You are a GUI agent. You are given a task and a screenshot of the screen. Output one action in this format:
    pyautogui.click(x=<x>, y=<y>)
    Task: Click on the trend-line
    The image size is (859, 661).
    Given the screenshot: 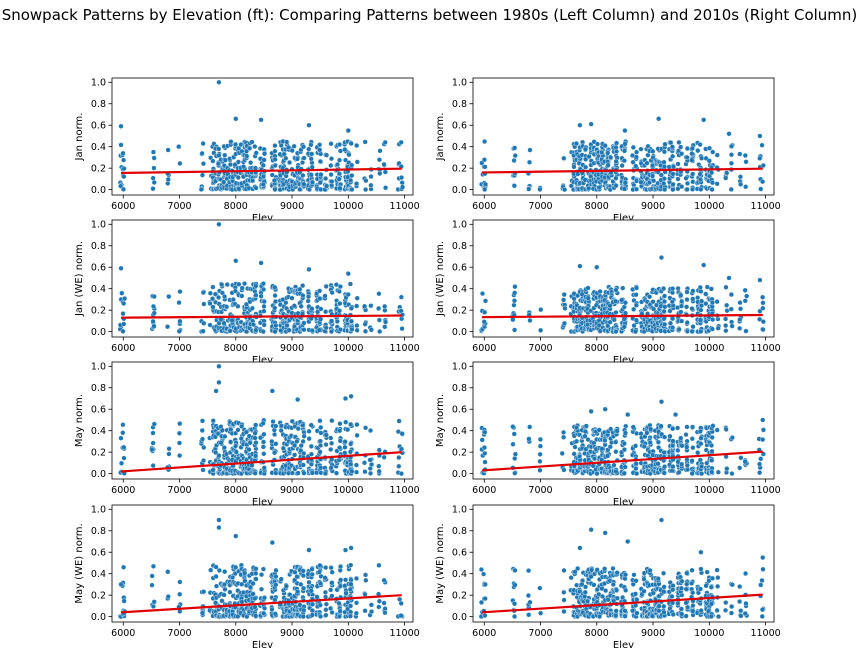 What is the action you would take?
    pyautogui.click(x=261, y=604)
    